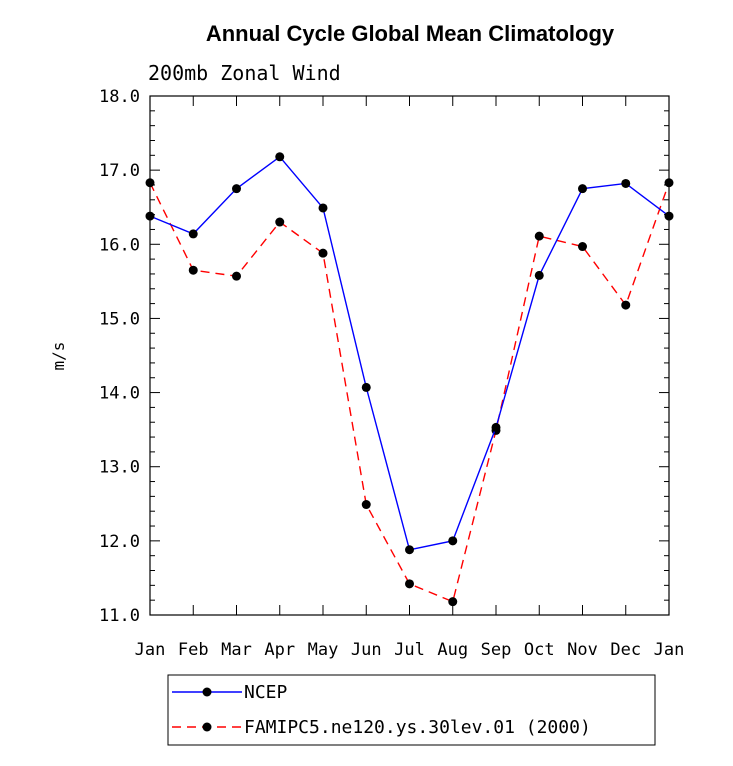  What do you see at coordinates (539, 650) in the screenshot?
I see `x-tick-label: Oct` at bounding box center [539, 650].